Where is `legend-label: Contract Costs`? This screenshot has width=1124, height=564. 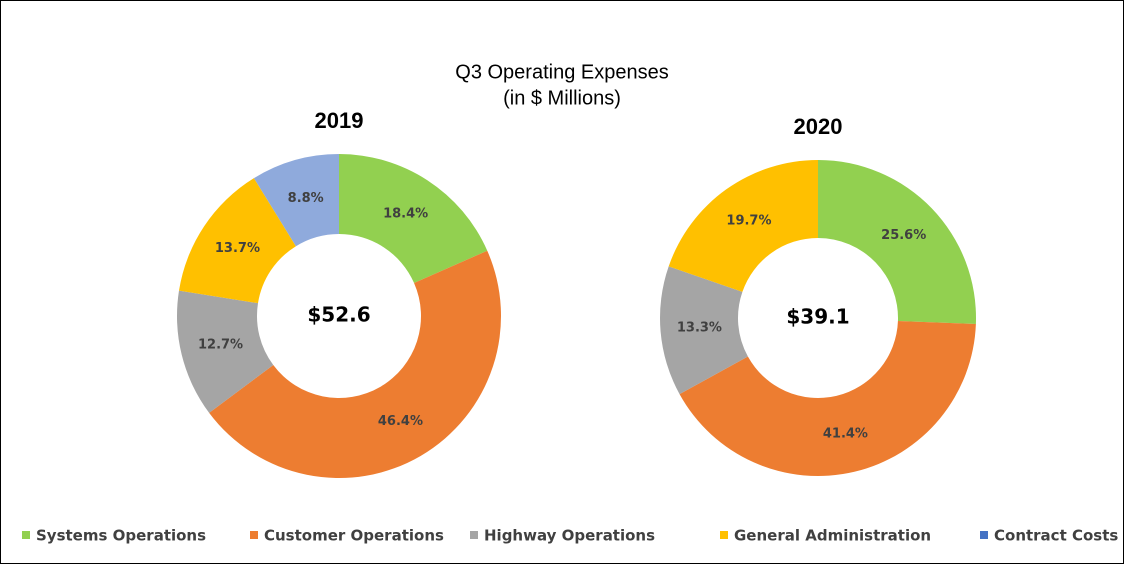
legend-label: Contract Costs is located at coordinates (1056, 536).